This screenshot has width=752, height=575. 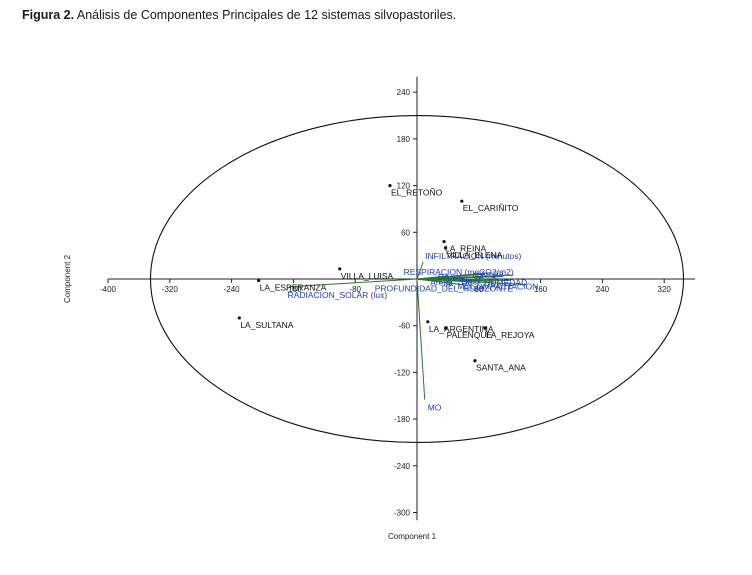 I want to click on loading-label: INFILTRACION (minutos), so click(x=473, y=256).